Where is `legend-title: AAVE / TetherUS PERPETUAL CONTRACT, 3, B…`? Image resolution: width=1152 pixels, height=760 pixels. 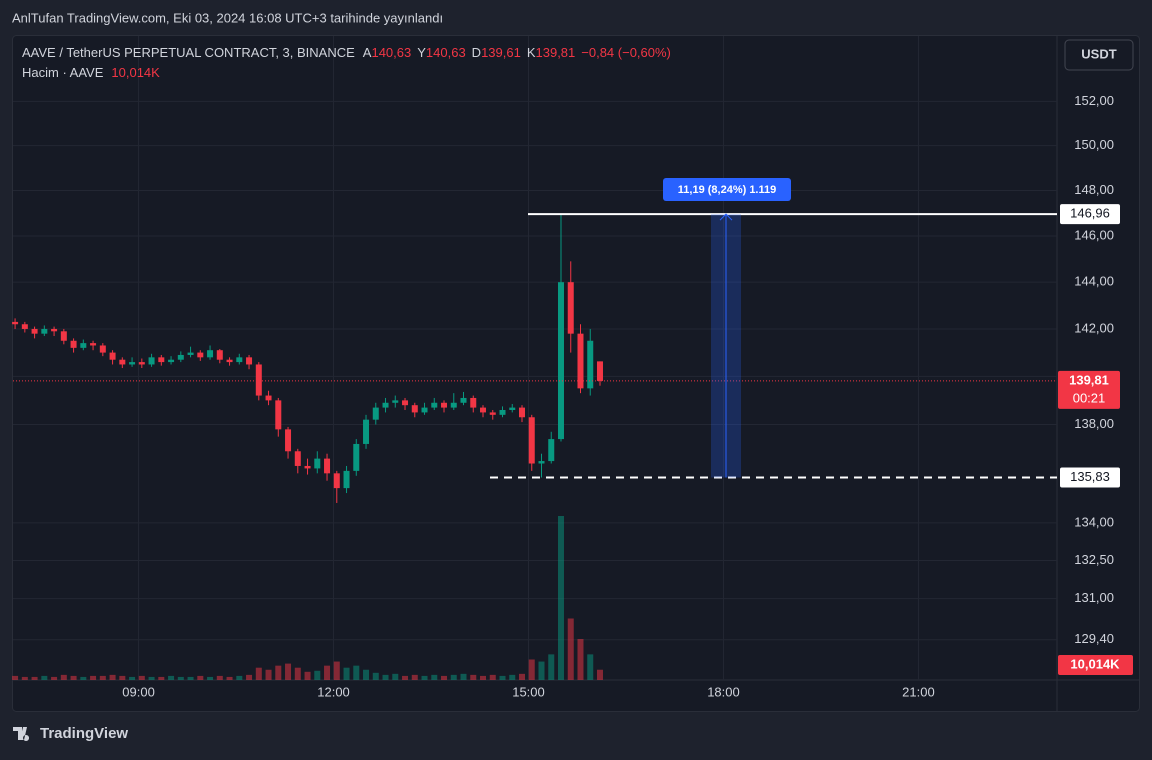 legend-title: AAVE / TetherUS PERPETUAL CONTRACT, 3, B… is located at coordinates (346, 52).